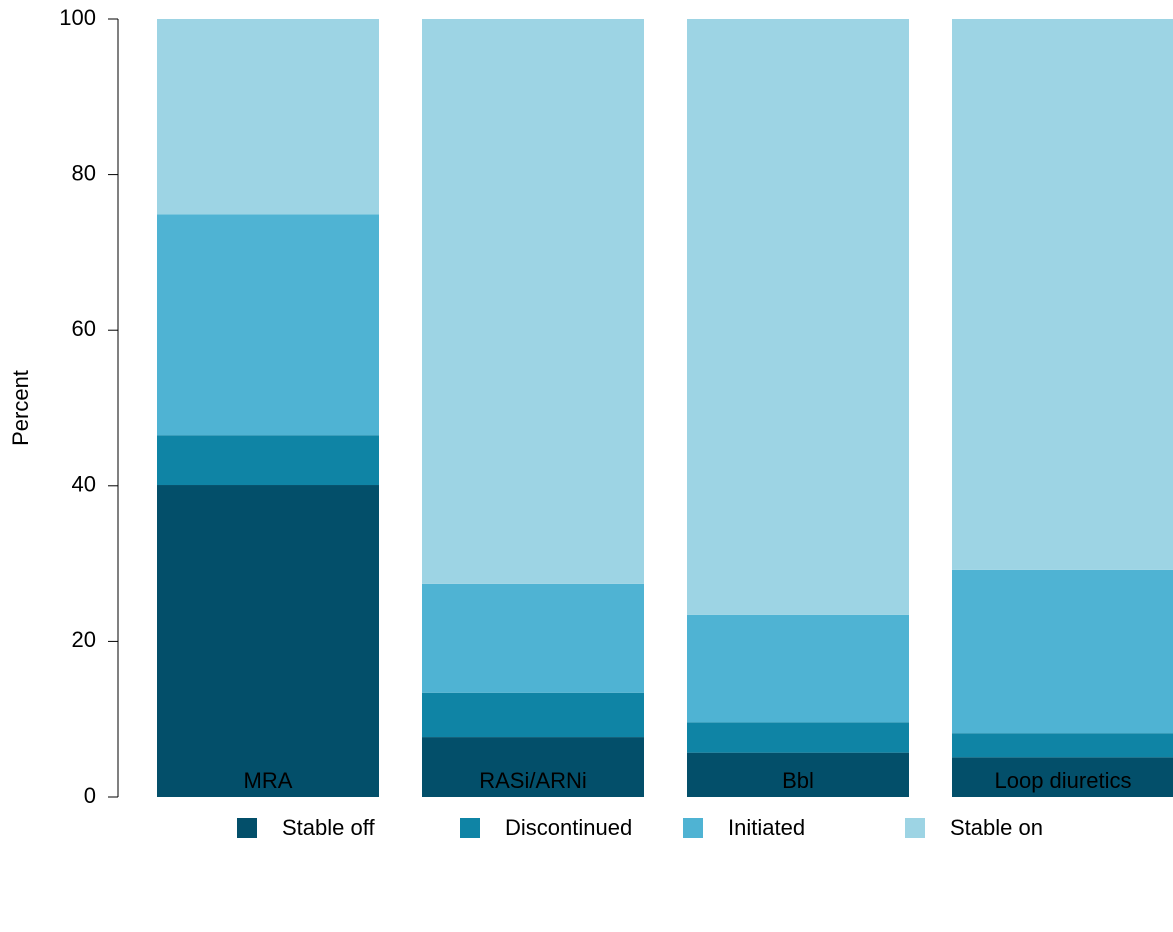 This screenshot has height=932, width=1173. Describe the element at coordinates (996, 827) in the screenshot. I see `legend-label: Stable on` at that location.